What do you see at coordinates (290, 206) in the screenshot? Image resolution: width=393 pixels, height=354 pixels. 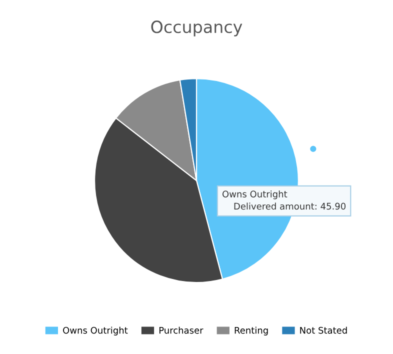 I see `text: Delivered amount: 45.90` at bounding box center [290, 206].